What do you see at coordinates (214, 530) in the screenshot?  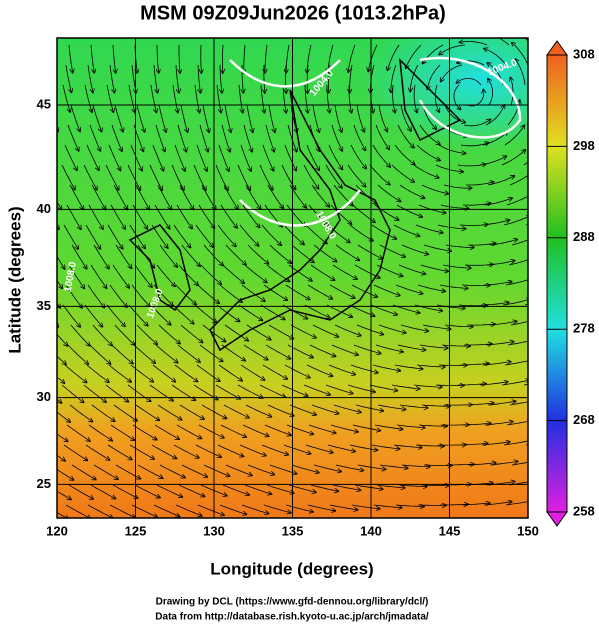 I see `x-tick-label: 130` at bounding box center [214, 530].